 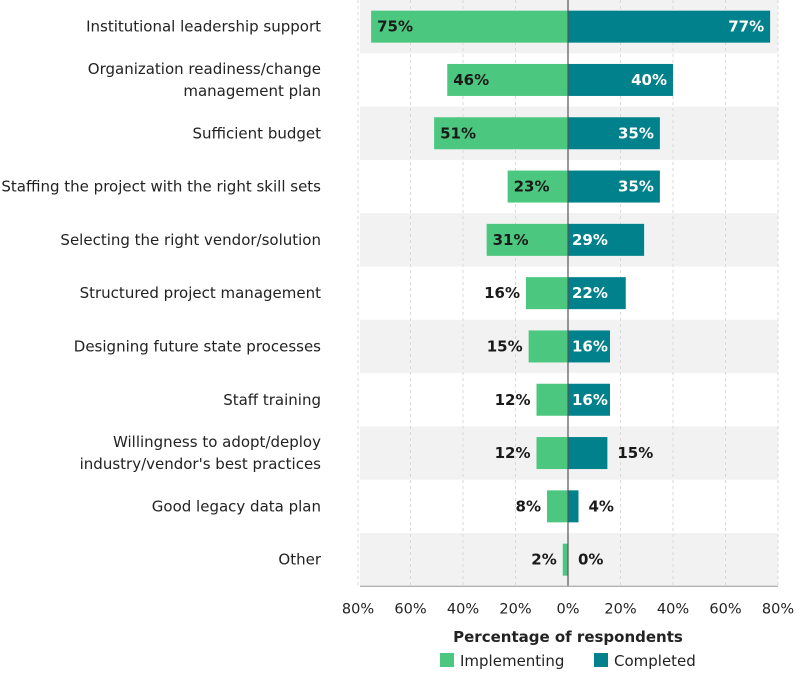 What do you see at coordinates (197, 346) in the screenshot?
I see `category-label: Designing future state processes` at bounding box center [197, 346].